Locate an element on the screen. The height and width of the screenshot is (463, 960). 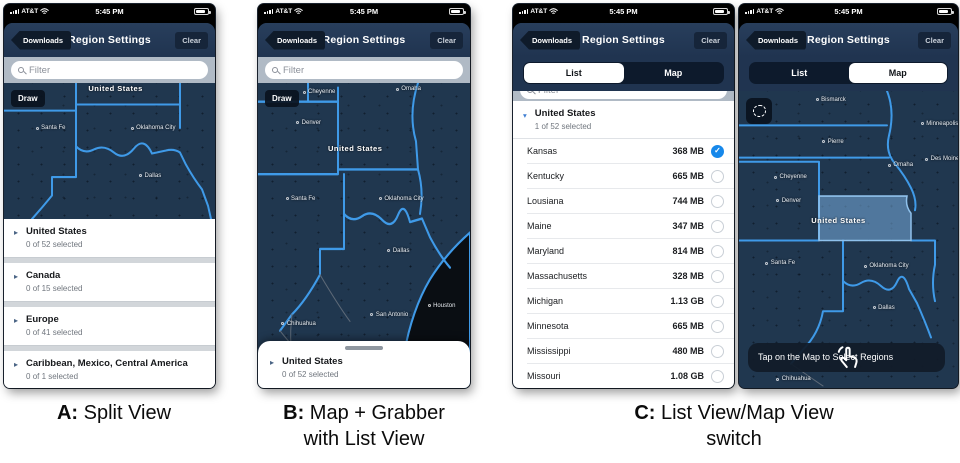
filter-bar-partial: Filter is located at coordinates (623, 96).